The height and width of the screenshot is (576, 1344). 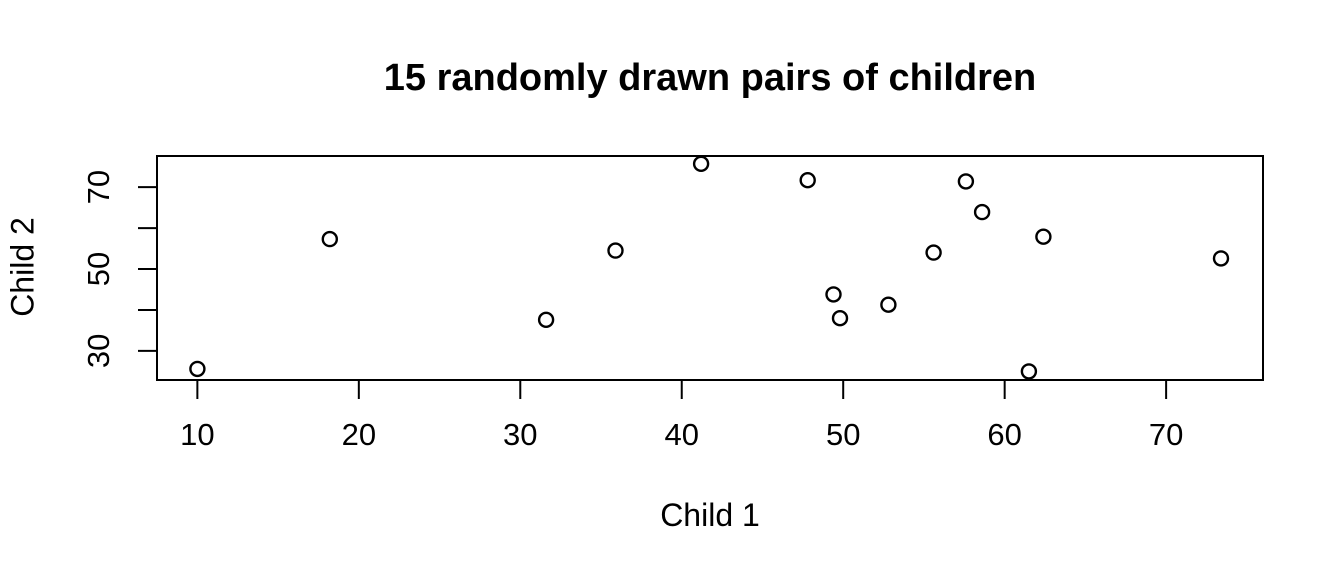 What do you see at coordinates (520, 434) in the screenshot?
I see `x-tick-label: 30` at bounding box center [520, 434].